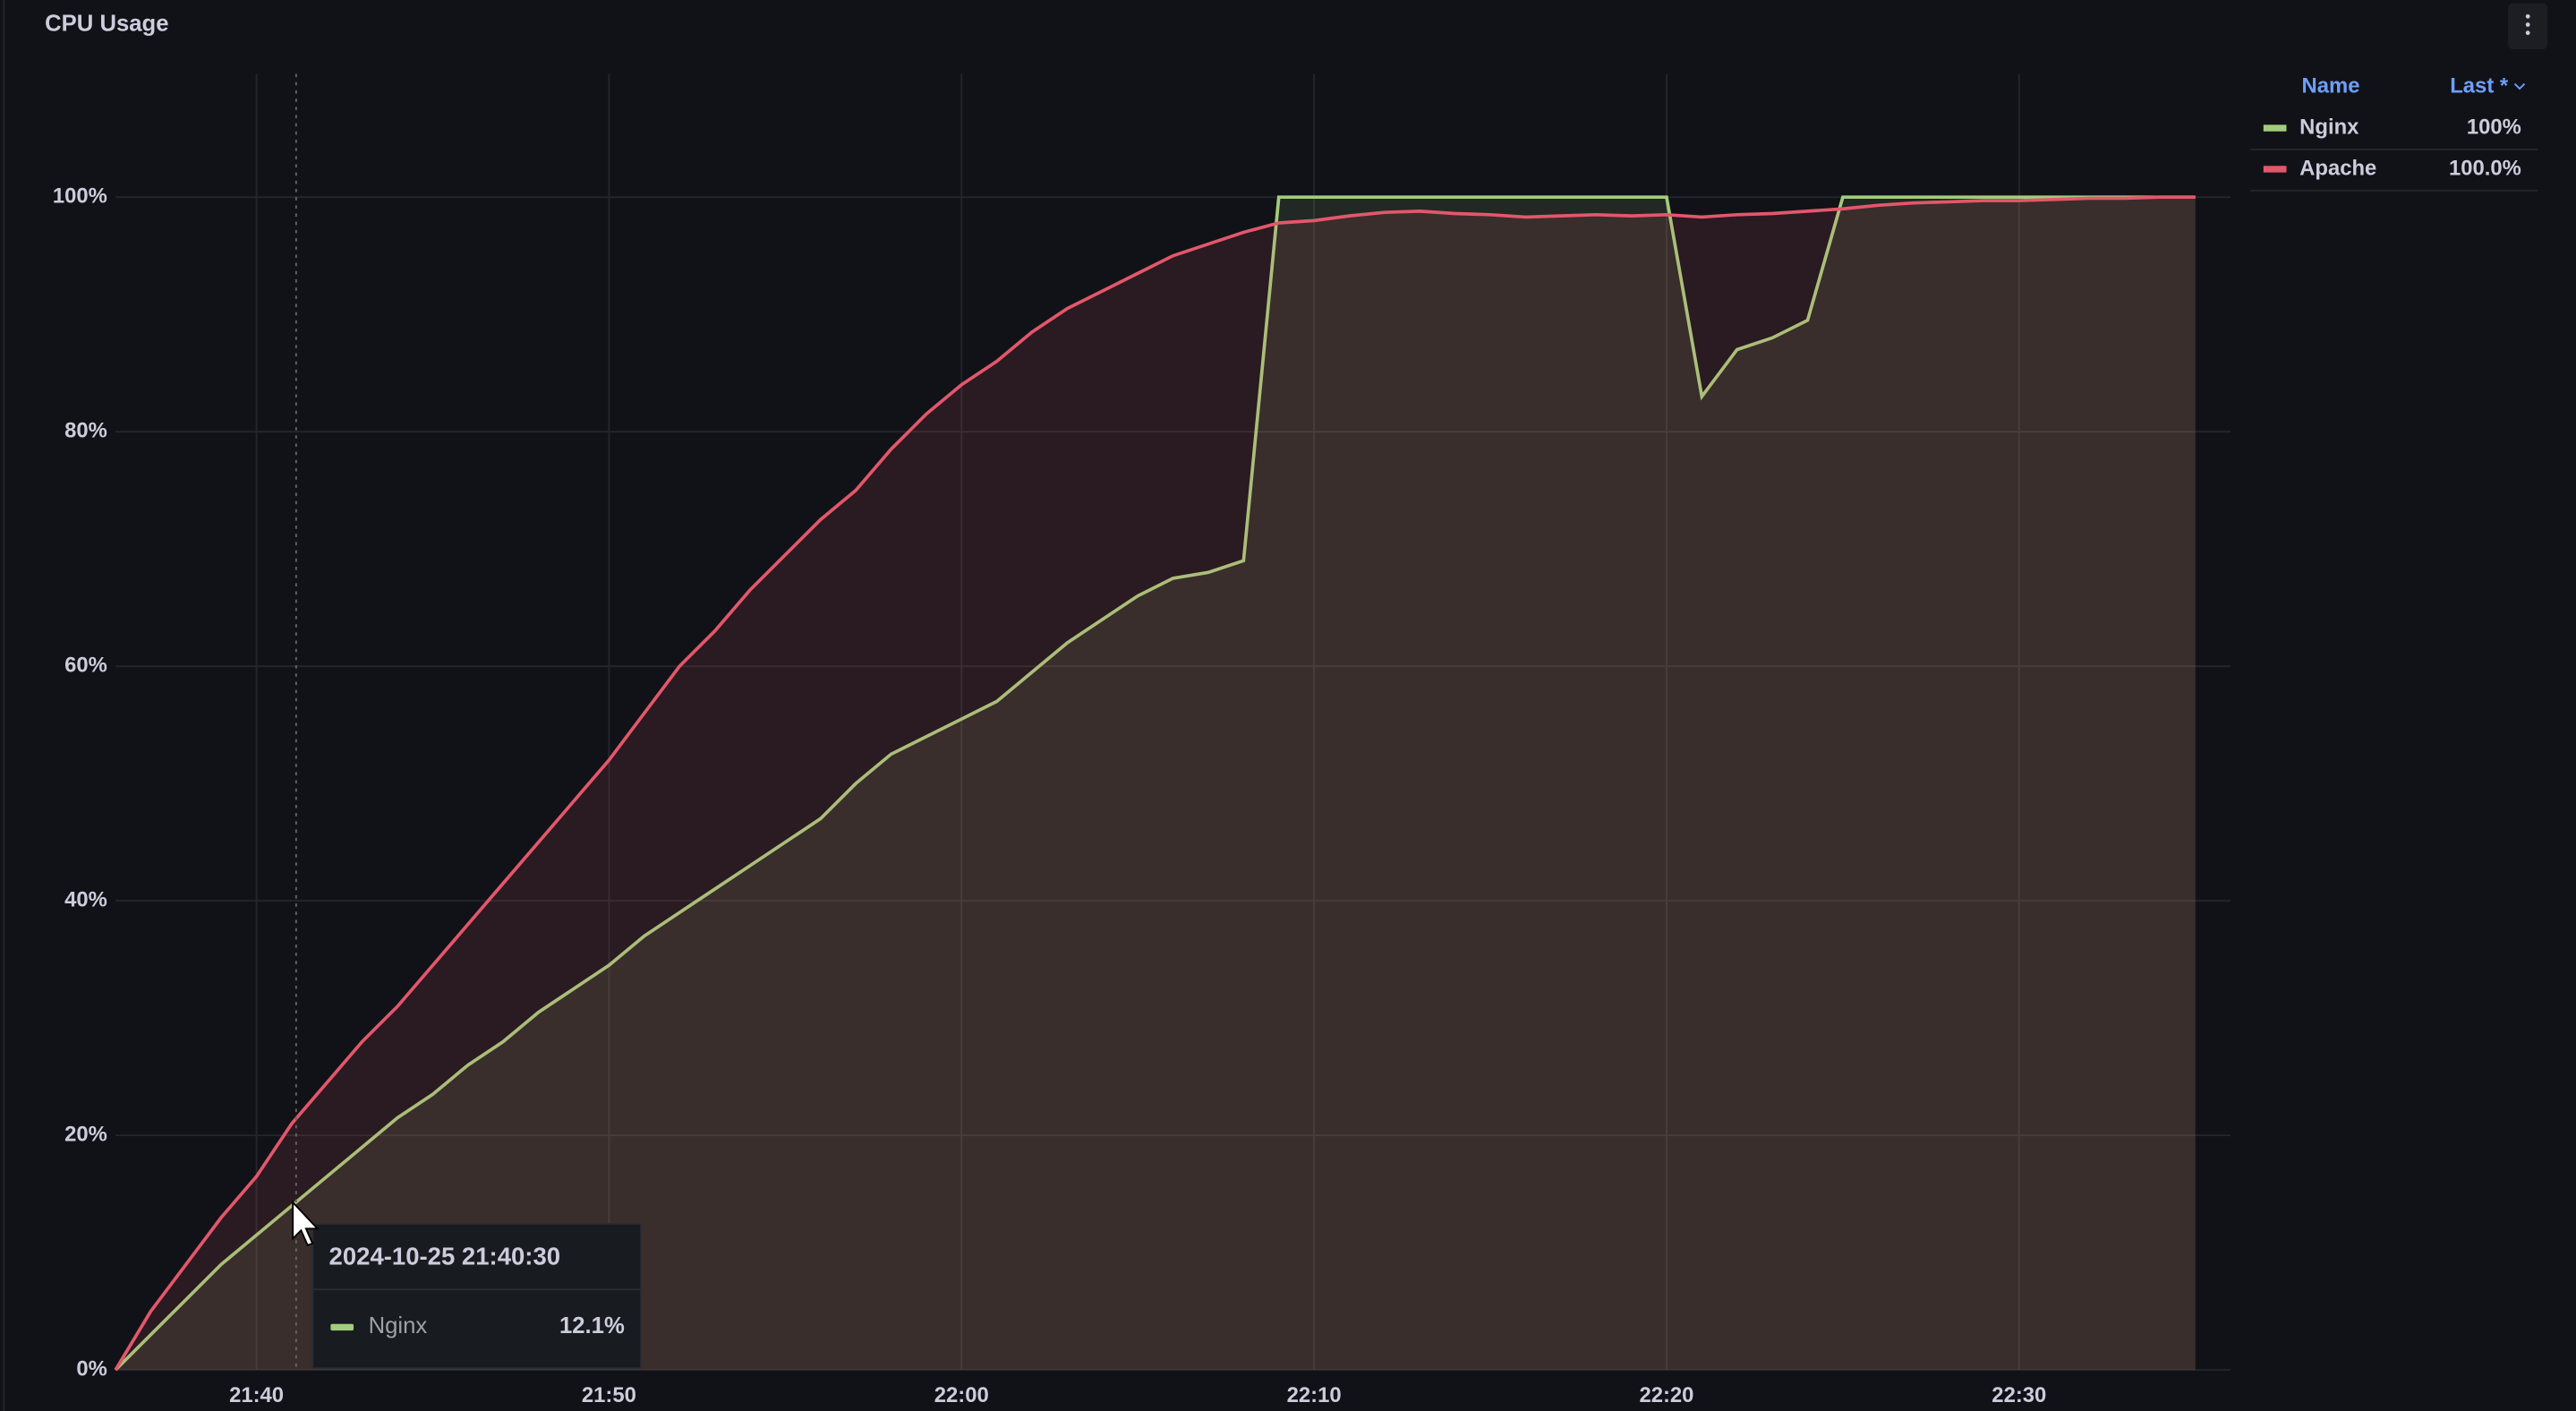  What do you see at coordinates (2337, 168) in the screenshot?
I see `legend-name: Apache` at bounding box center [2337, 168].